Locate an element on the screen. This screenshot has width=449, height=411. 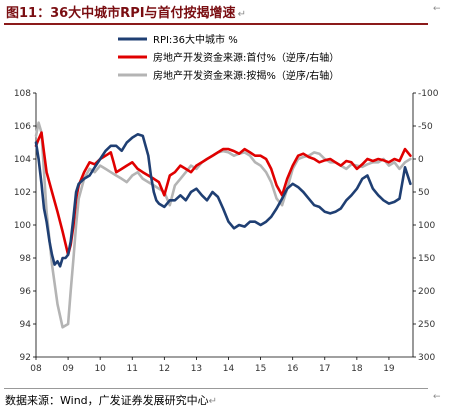
x-tick-label: 12 is located at coordinates (164, 369).